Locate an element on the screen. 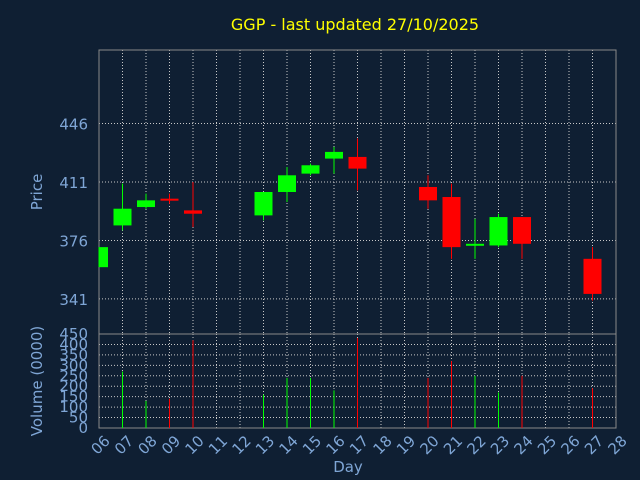  day-tick-label: 13 is located at coordinates (265, 445).